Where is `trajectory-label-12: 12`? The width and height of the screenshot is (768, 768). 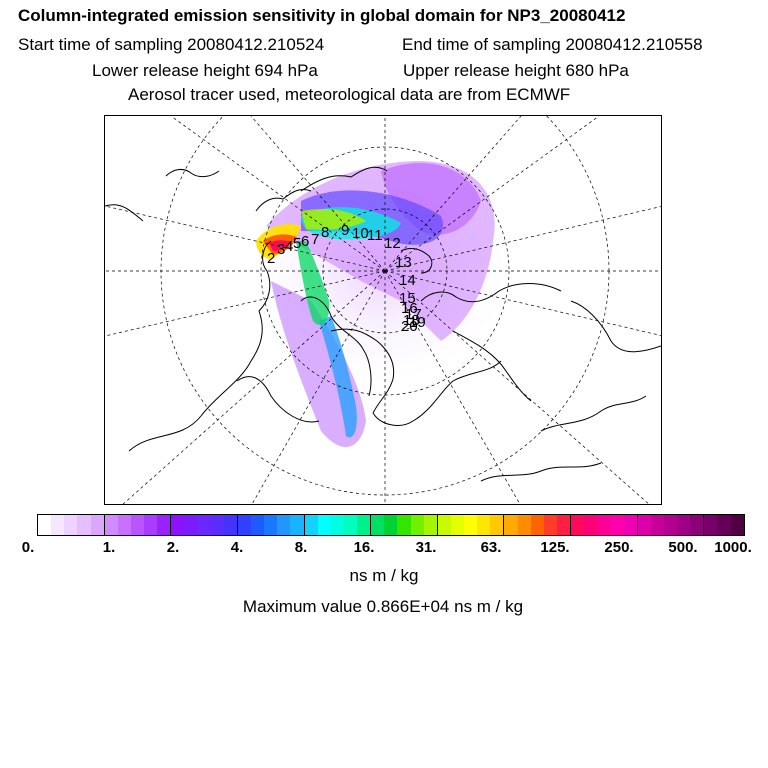
trajectory-label-12: 12 is located at coordinates (392, 243).